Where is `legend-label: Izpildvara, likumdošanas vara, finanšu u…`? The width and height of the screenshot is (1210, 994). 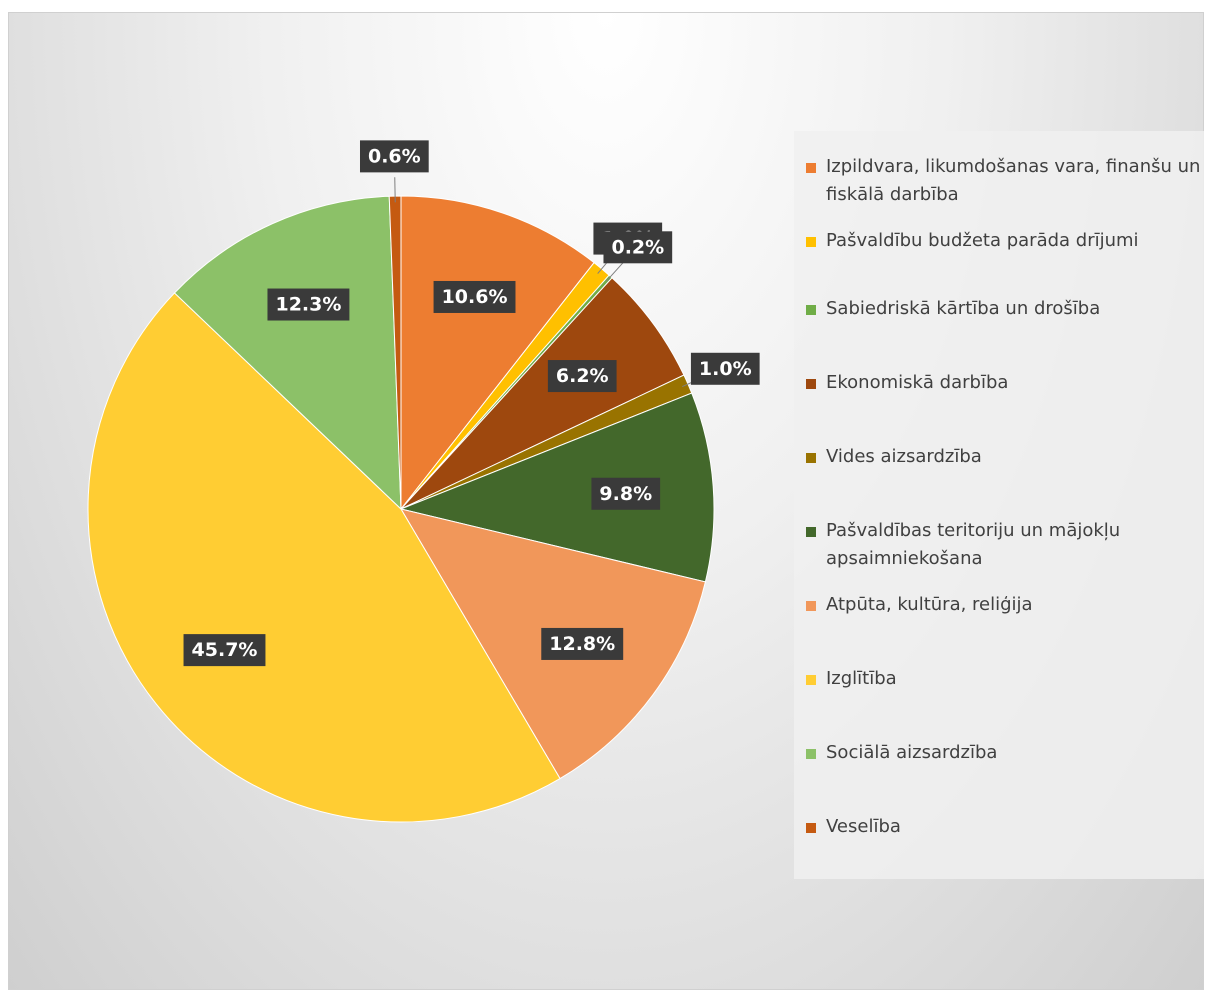
legend-label: Izpildvara, likumdošanas vara, finanšu u… is located at coordinates (1013, 180).